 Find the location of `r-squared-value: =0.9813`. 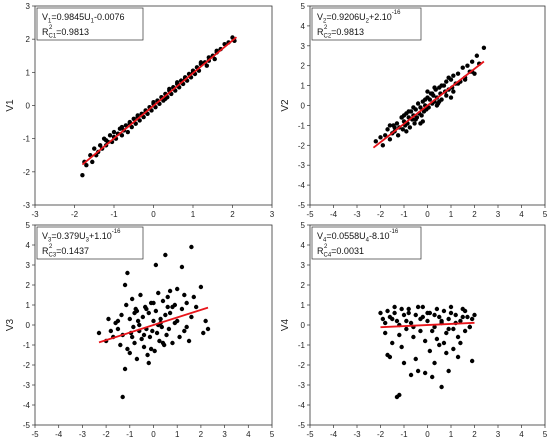

r-squared-value: =0.9813 is located at coordinates (347, 32).